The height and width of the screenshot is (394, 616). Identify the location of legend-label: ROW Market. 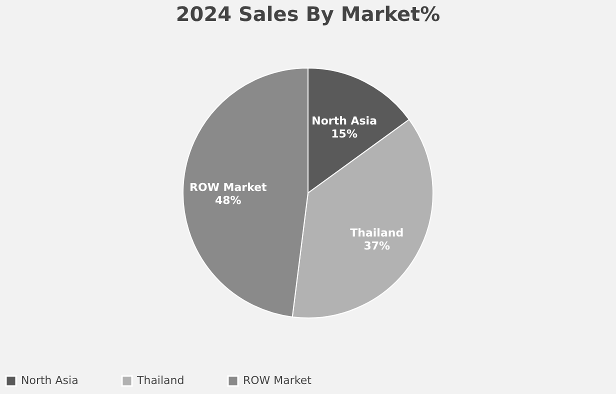
(277, 380).